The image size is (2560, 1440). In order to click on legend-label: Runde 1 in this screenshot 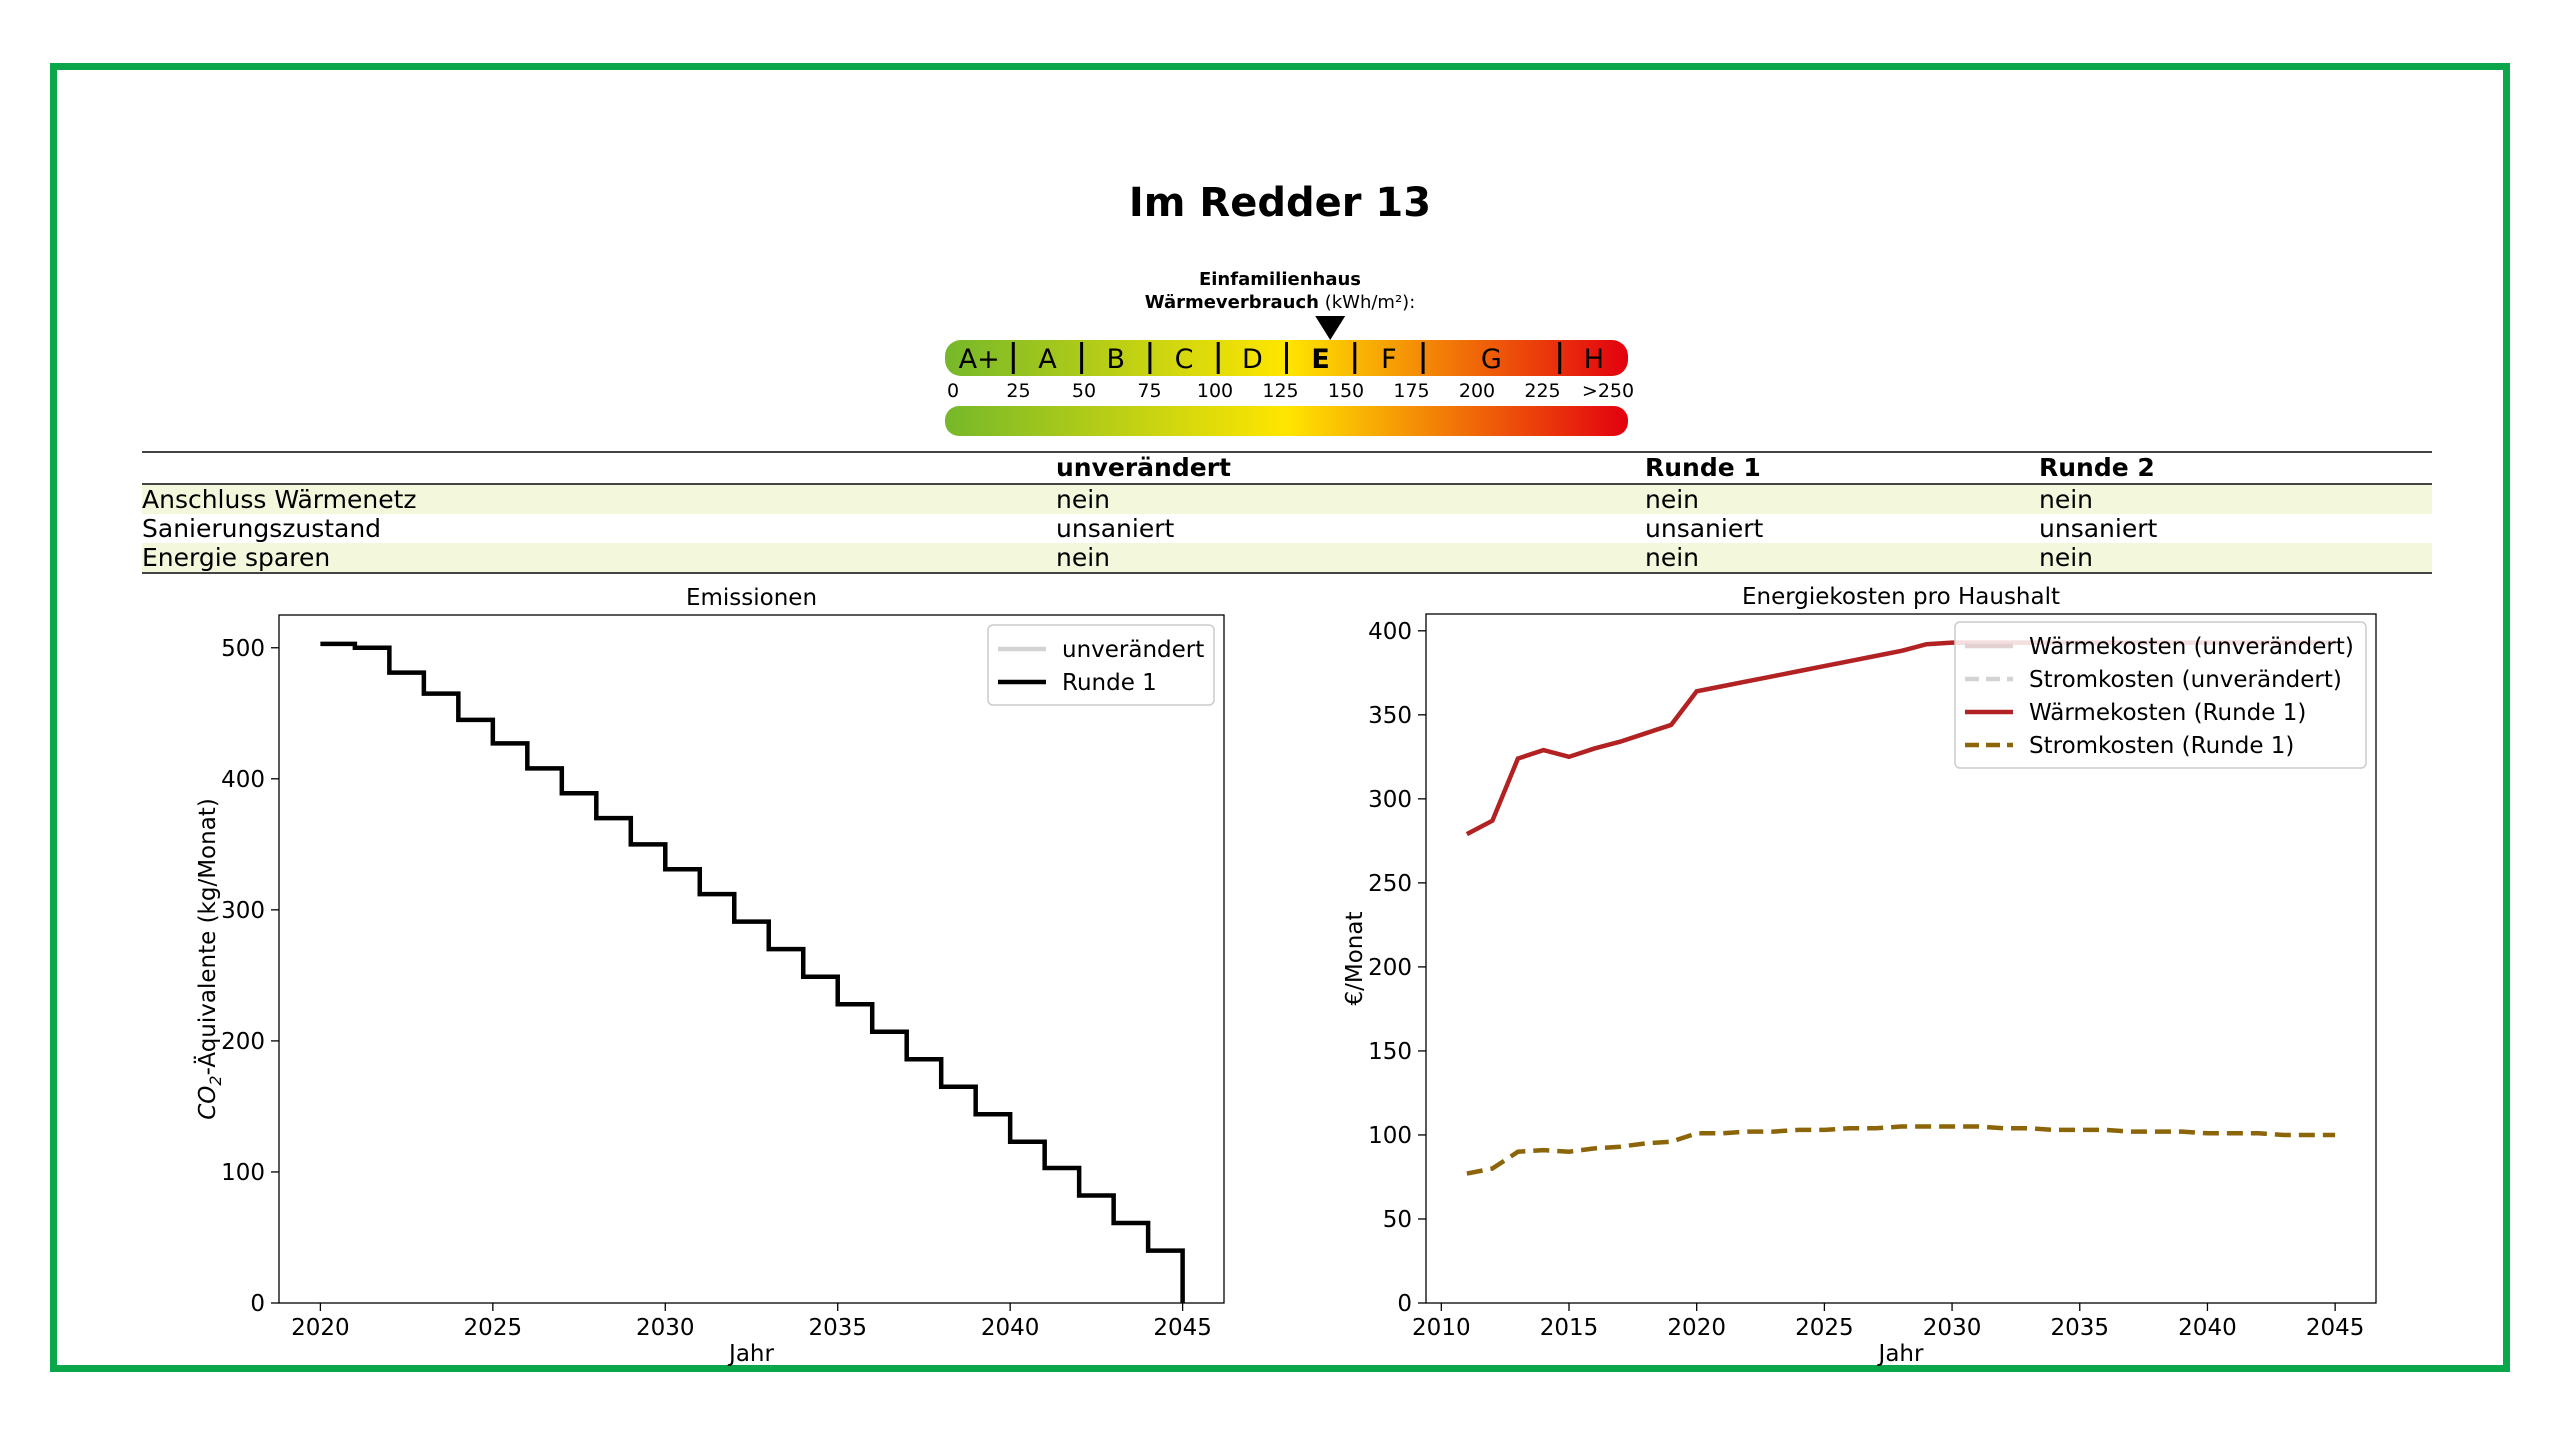, I will do `click(1109, 683)`.